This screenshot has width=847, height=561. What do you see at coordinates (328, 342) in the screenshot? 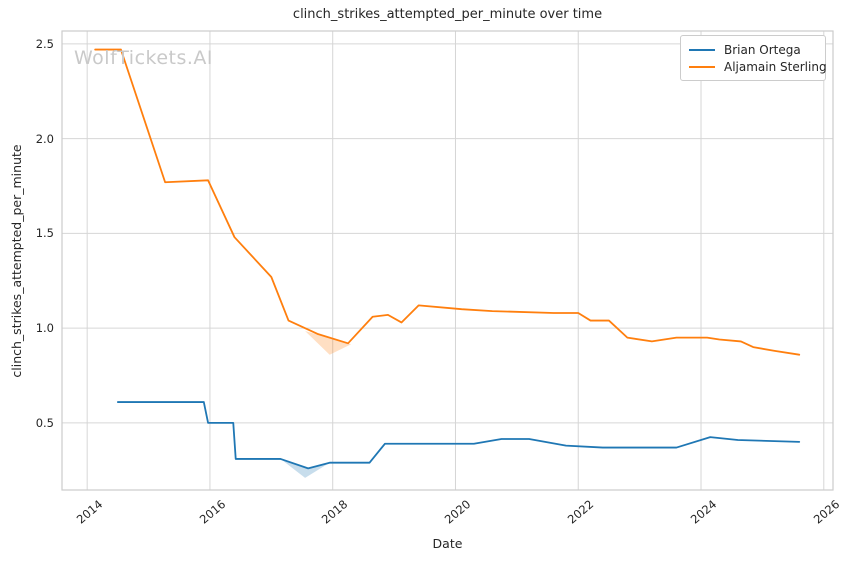
I see `confidence-band-aljamain-sterling` at bounding box center [328, 342].